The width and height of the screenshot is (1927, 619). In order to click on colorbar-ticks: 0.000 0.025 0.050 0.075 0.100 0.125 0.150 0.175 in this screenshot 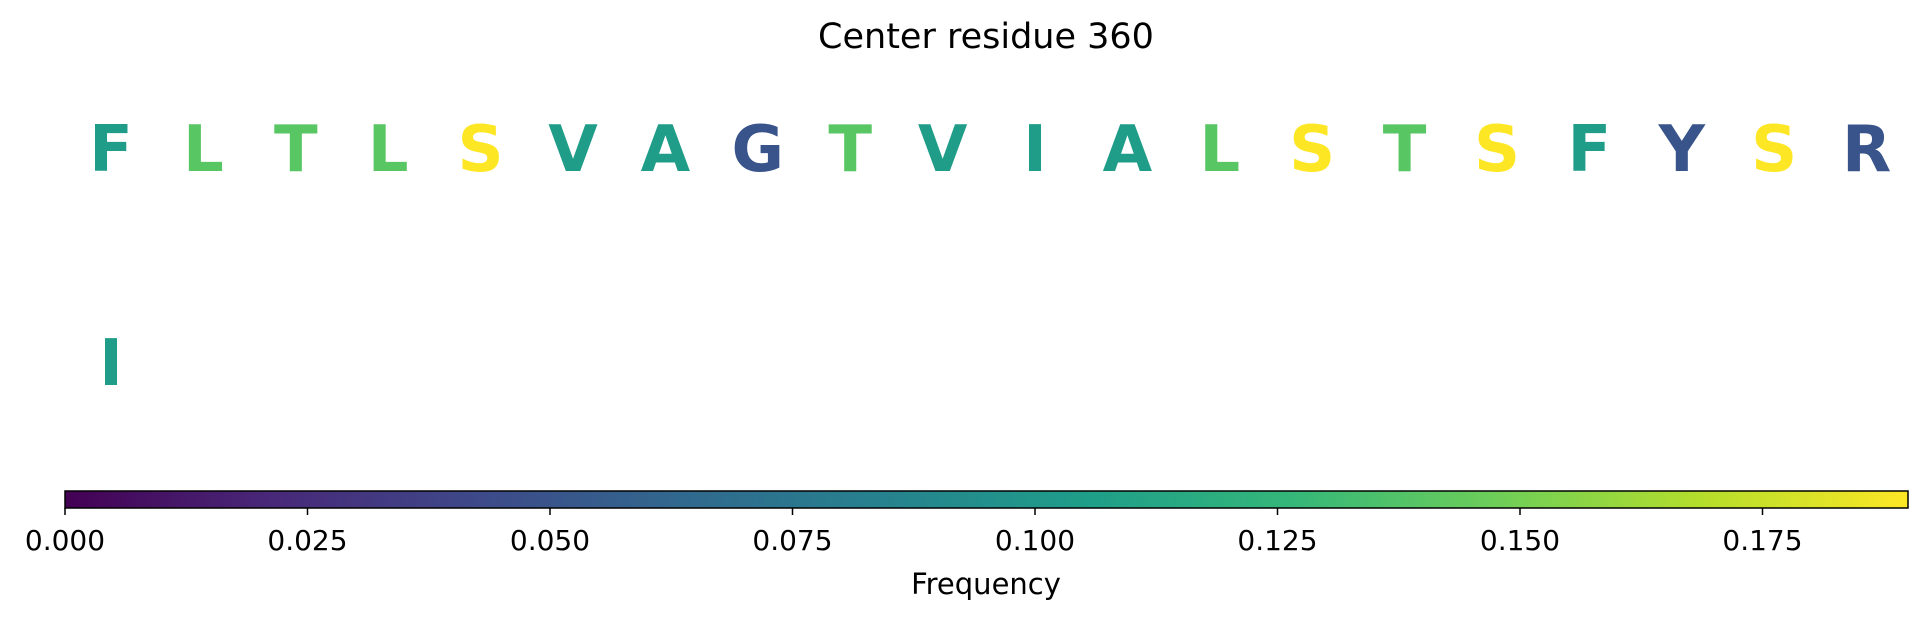, I will do `click(914, 532)`.